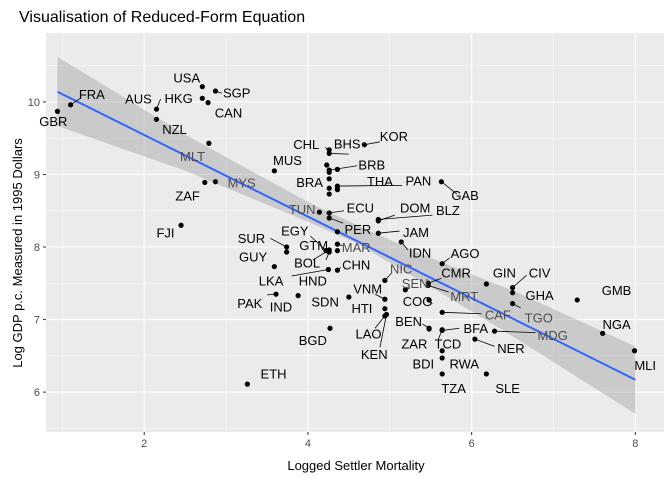  What do you see at coordinates (420, 252) in the screenshot?
I see `label-idn: IDN` at bounding box center [420, 252].